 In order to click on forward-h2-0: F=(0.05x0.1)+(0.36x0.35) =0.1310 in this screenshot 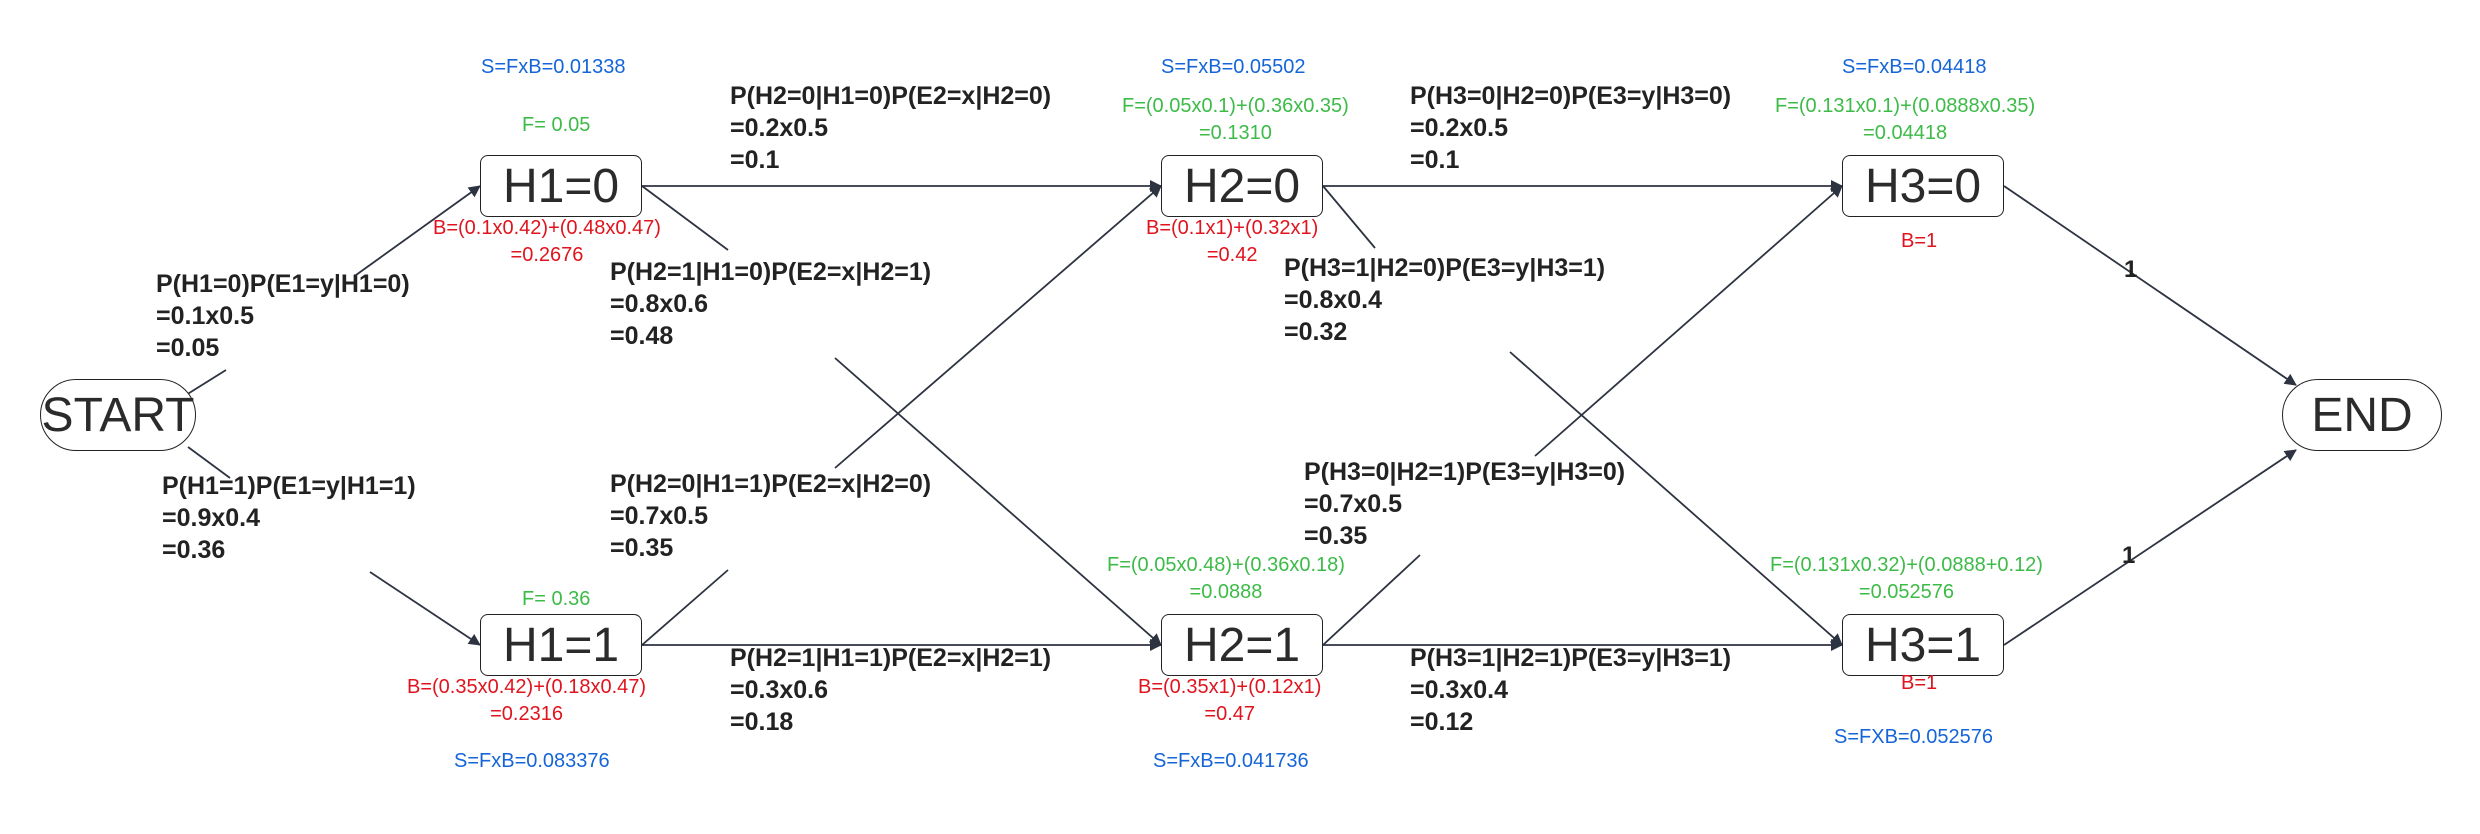, I will do `click(1235, 119)`.